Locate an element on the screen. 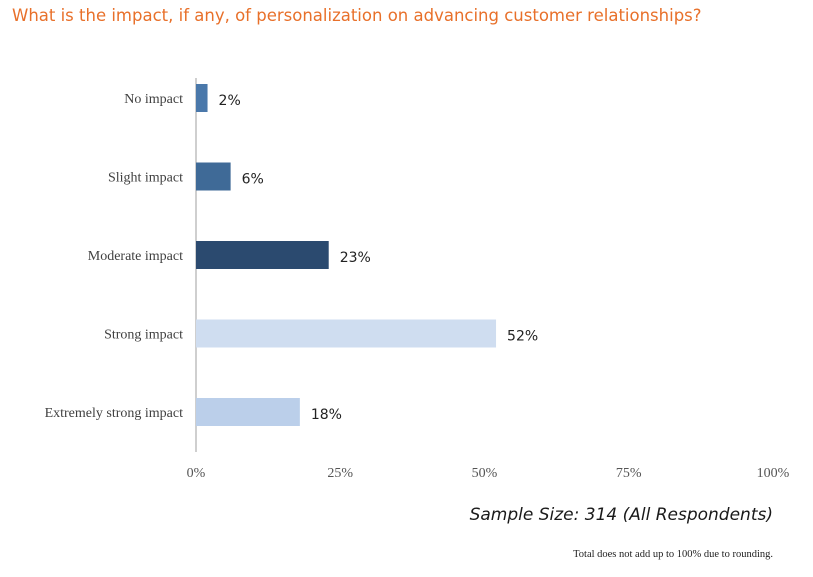 This screenshot has width=813, height=577. category-label: Moderate impact is located at coordinates (135, 256).